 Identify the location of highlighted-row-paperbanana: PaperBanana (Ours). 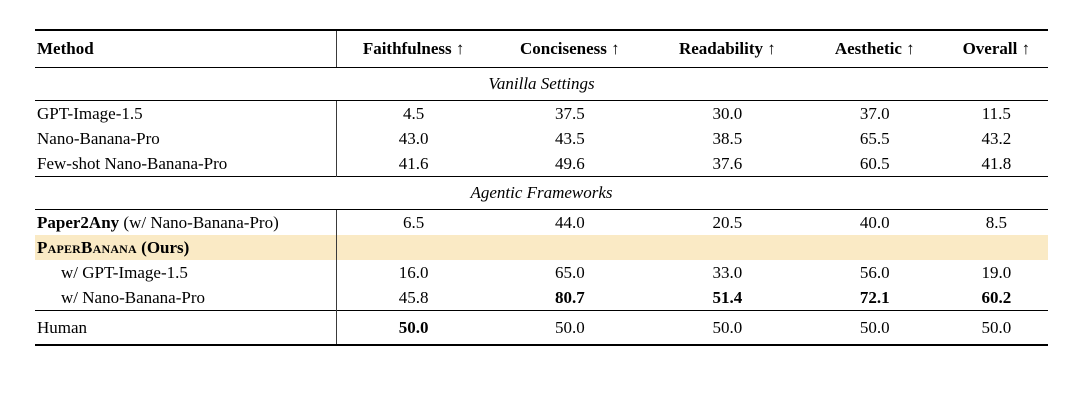
(541, 247).